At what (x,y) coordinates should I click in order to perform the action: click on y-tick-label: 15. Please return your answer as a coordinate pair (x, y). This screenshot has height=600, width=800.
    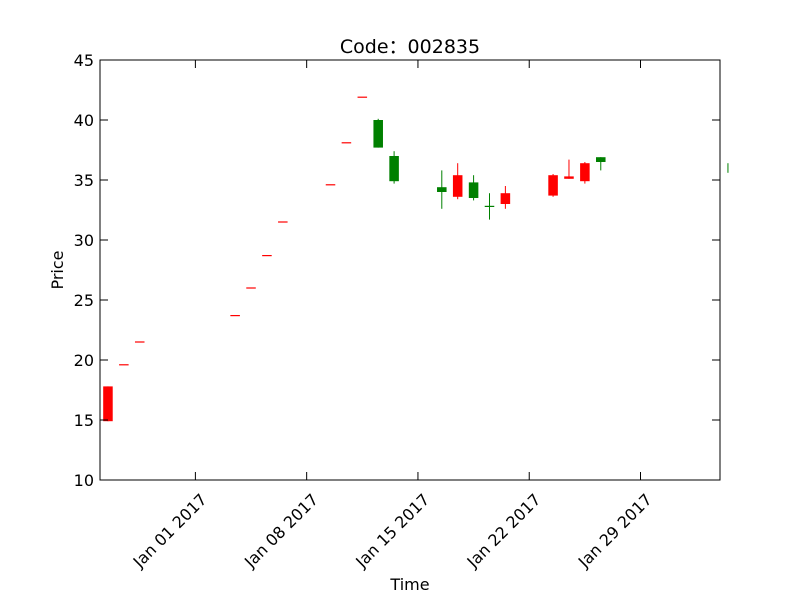
    Looking at the image, I should click on (84, 420).